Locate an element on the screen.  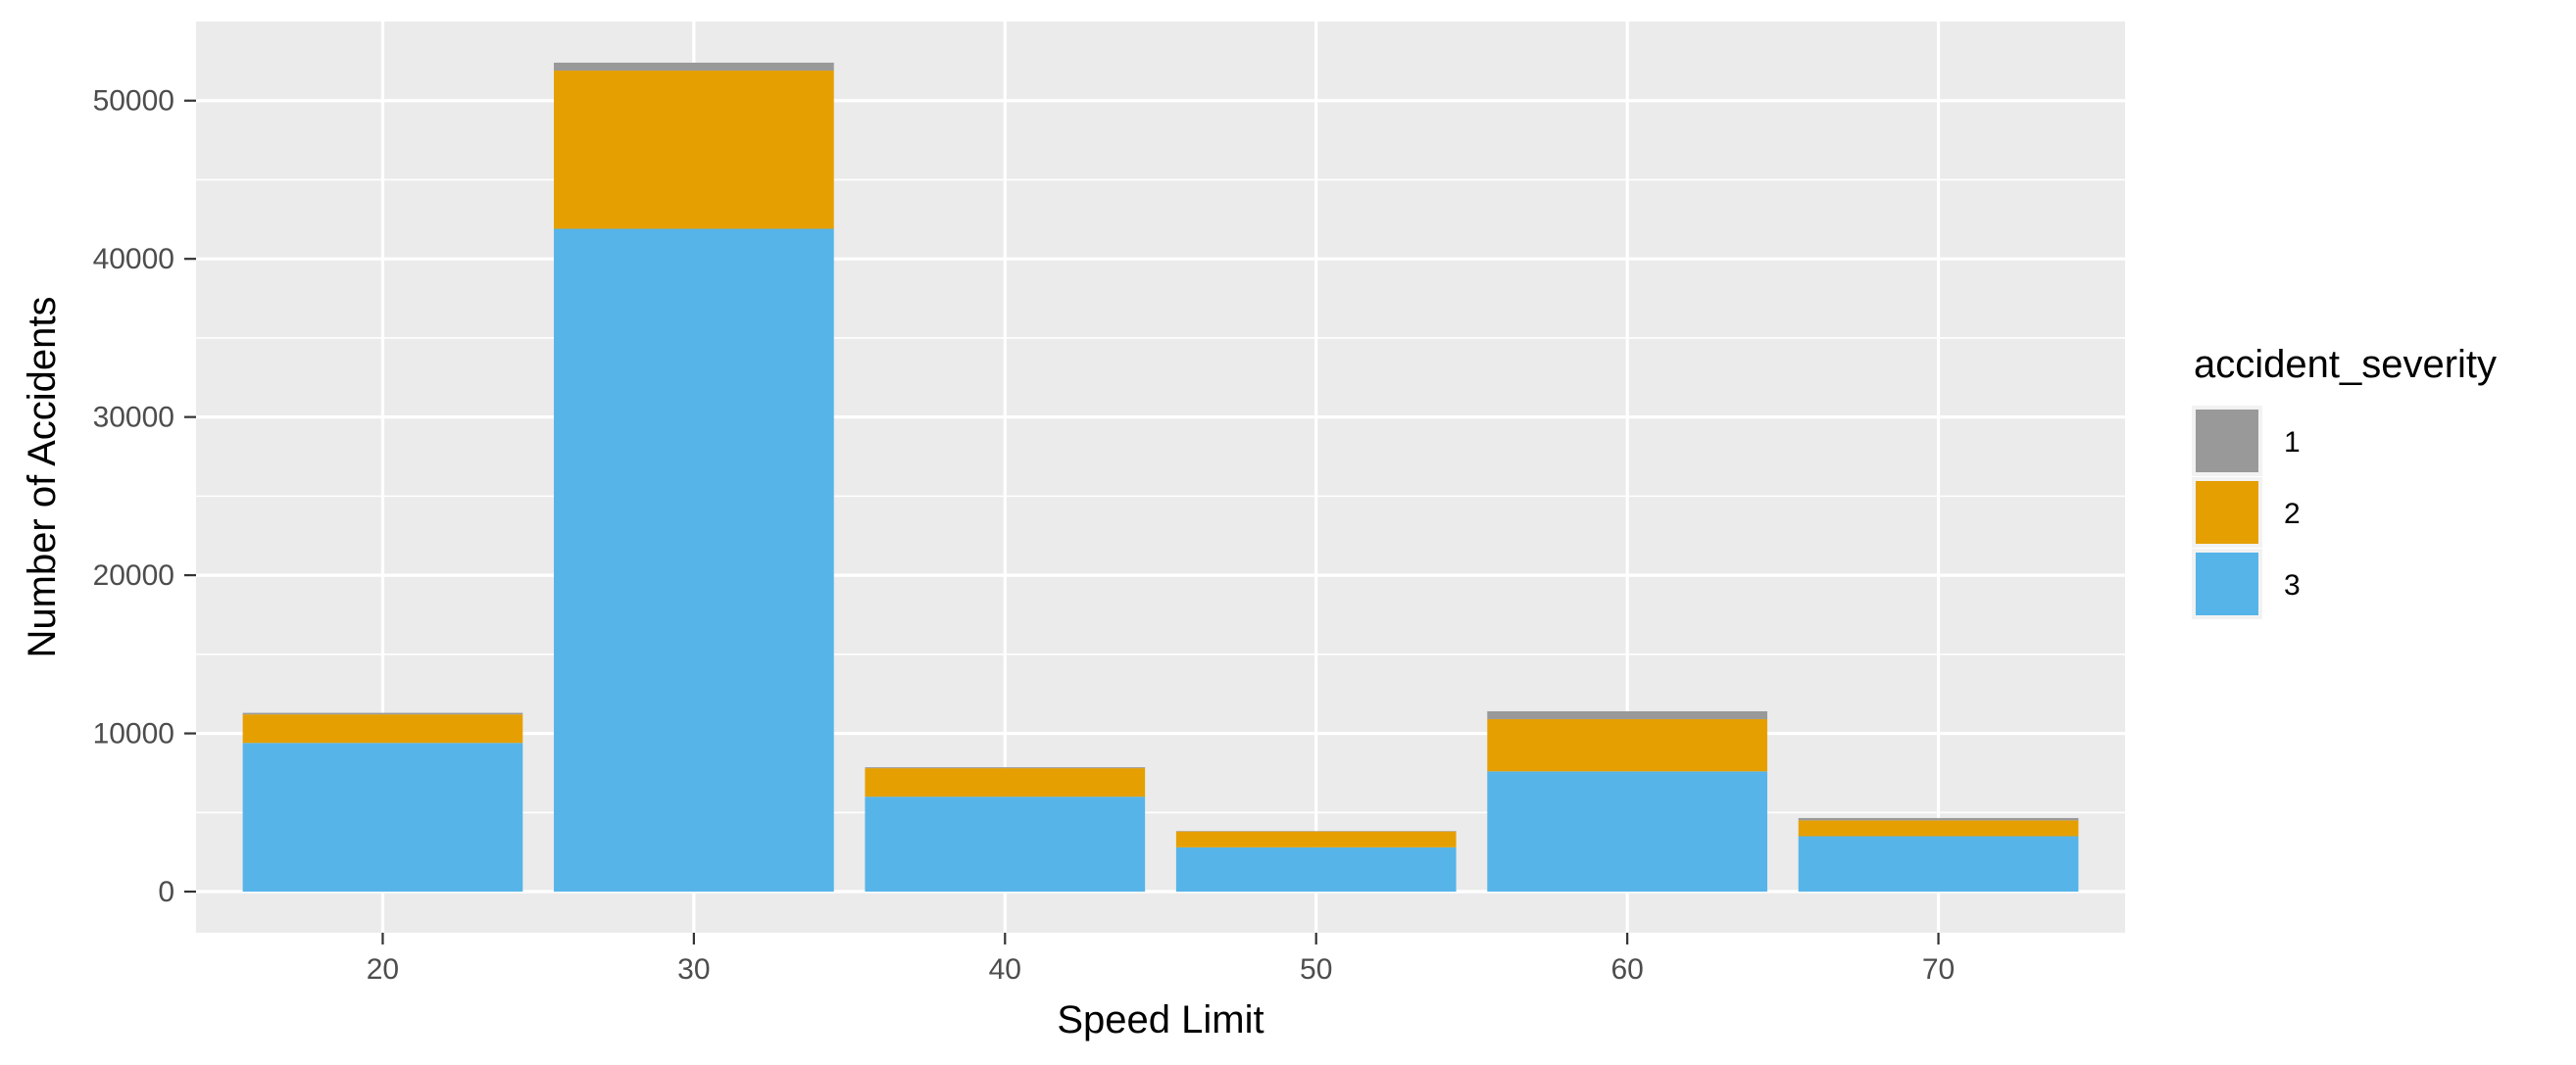
y-tick-label: 0 is located at coordinates (166, 892).